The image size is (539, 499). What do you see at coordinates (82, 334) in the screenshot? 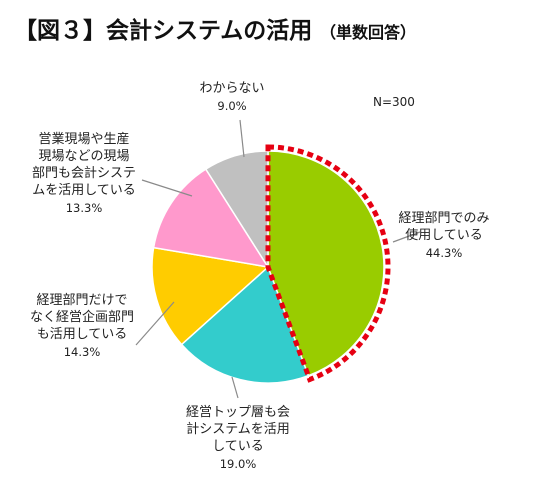
I see `slice-label-3-line-3: も活用している` at bounding box center [82, 334].